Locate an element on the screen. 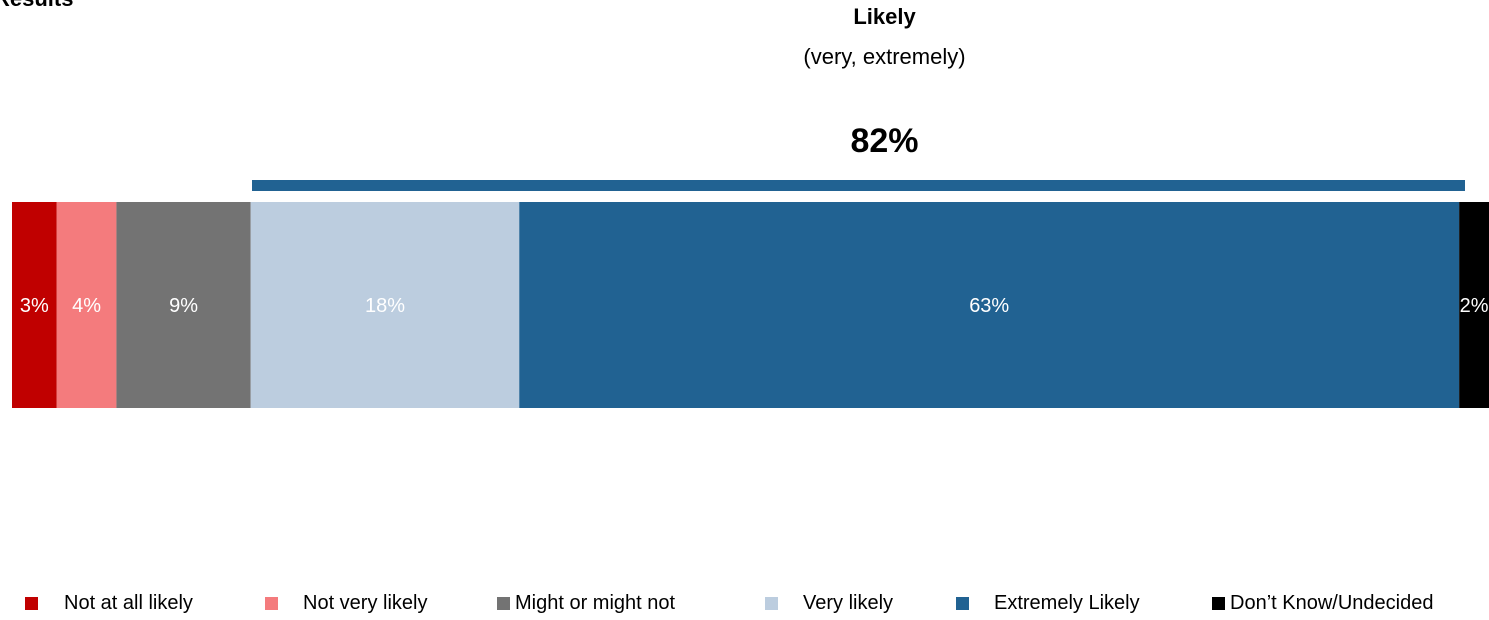 The height and width of the screenshot is (620, 1489). legend-item-might-or-might-not: Might or might not is located at coordinates (586, 603).